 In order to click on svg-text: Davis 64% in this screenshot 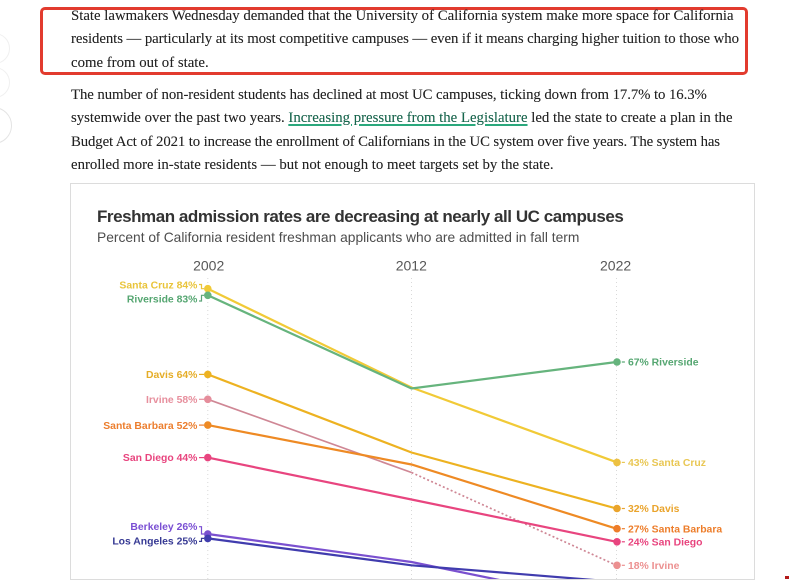, I will do `click(171, 375)`.